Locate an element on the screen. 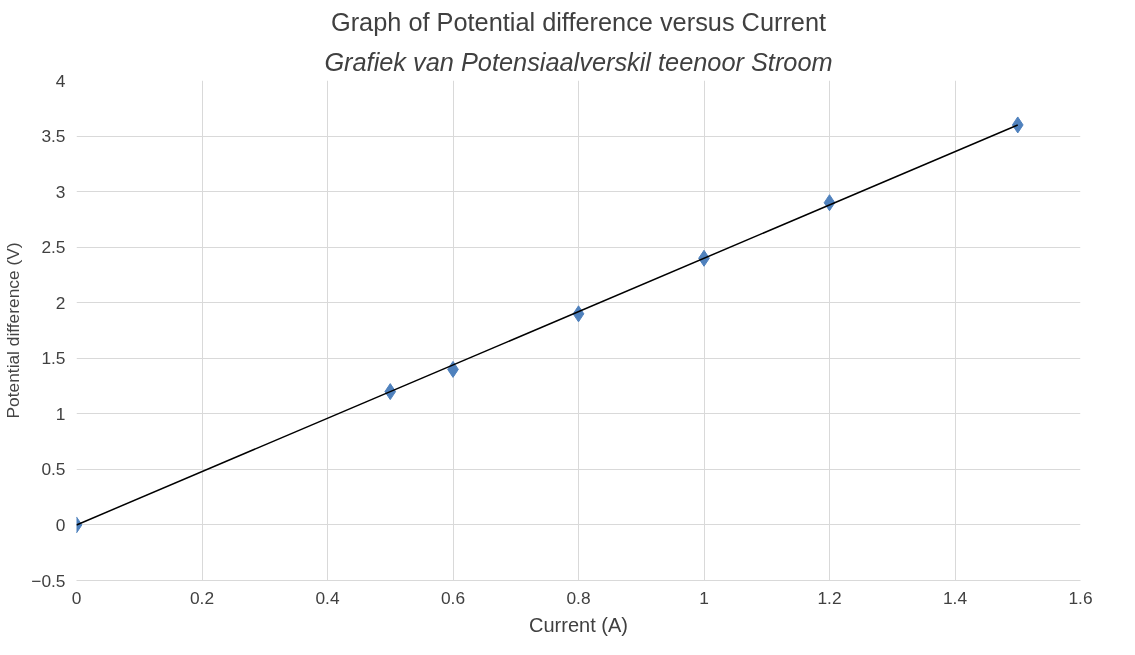 This screenshot has width=1135, height=655. x-tick-label: 1.4 is located at coordinates (955, 597).